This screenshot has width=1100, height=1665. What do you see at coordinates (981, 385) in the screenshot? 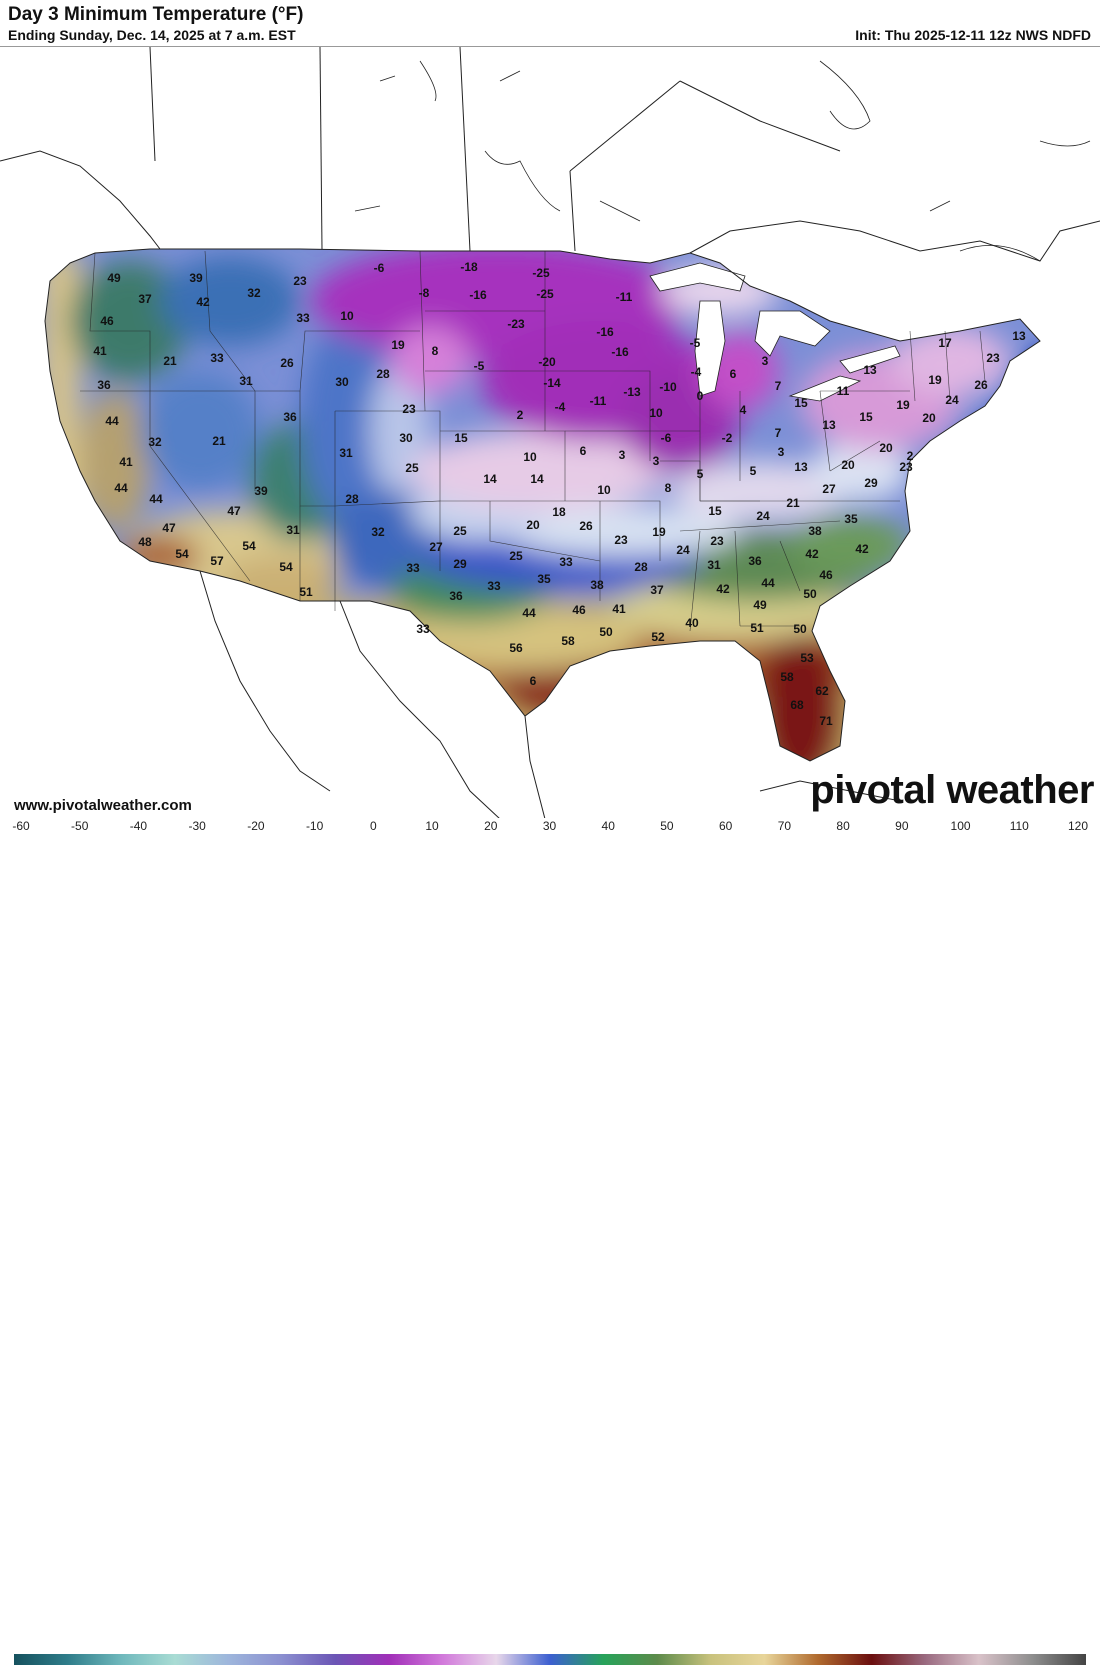
I see `temperature-label: 26` at bounding box center [981, 385].